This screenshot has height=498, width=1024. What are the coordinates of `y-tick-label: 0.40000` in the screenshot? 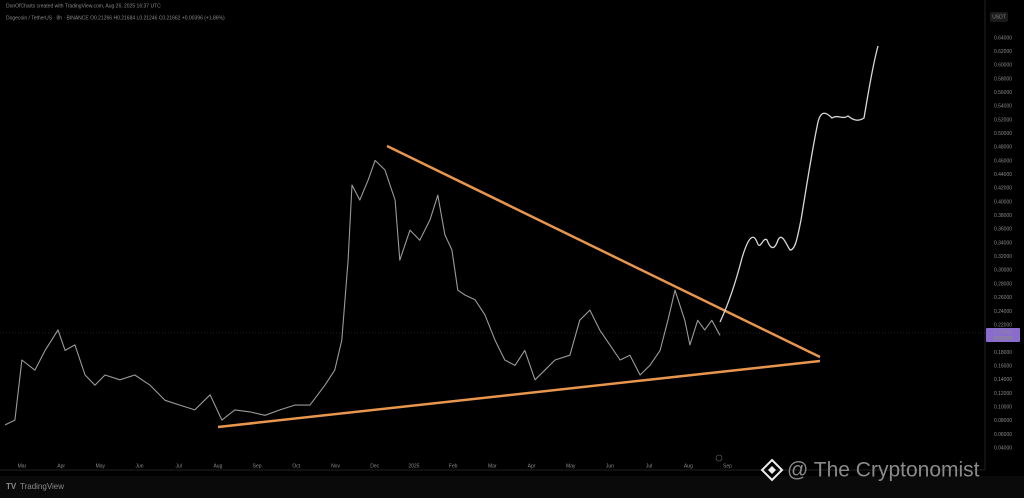 It's located at (1003, 202).